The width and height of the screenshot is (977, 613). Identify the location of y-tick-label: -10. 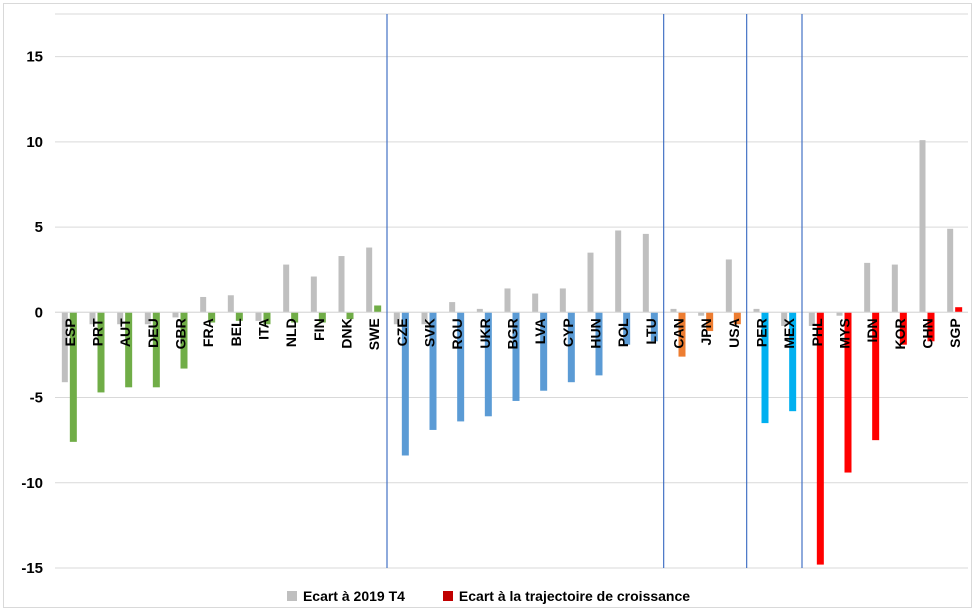
(32, 483).